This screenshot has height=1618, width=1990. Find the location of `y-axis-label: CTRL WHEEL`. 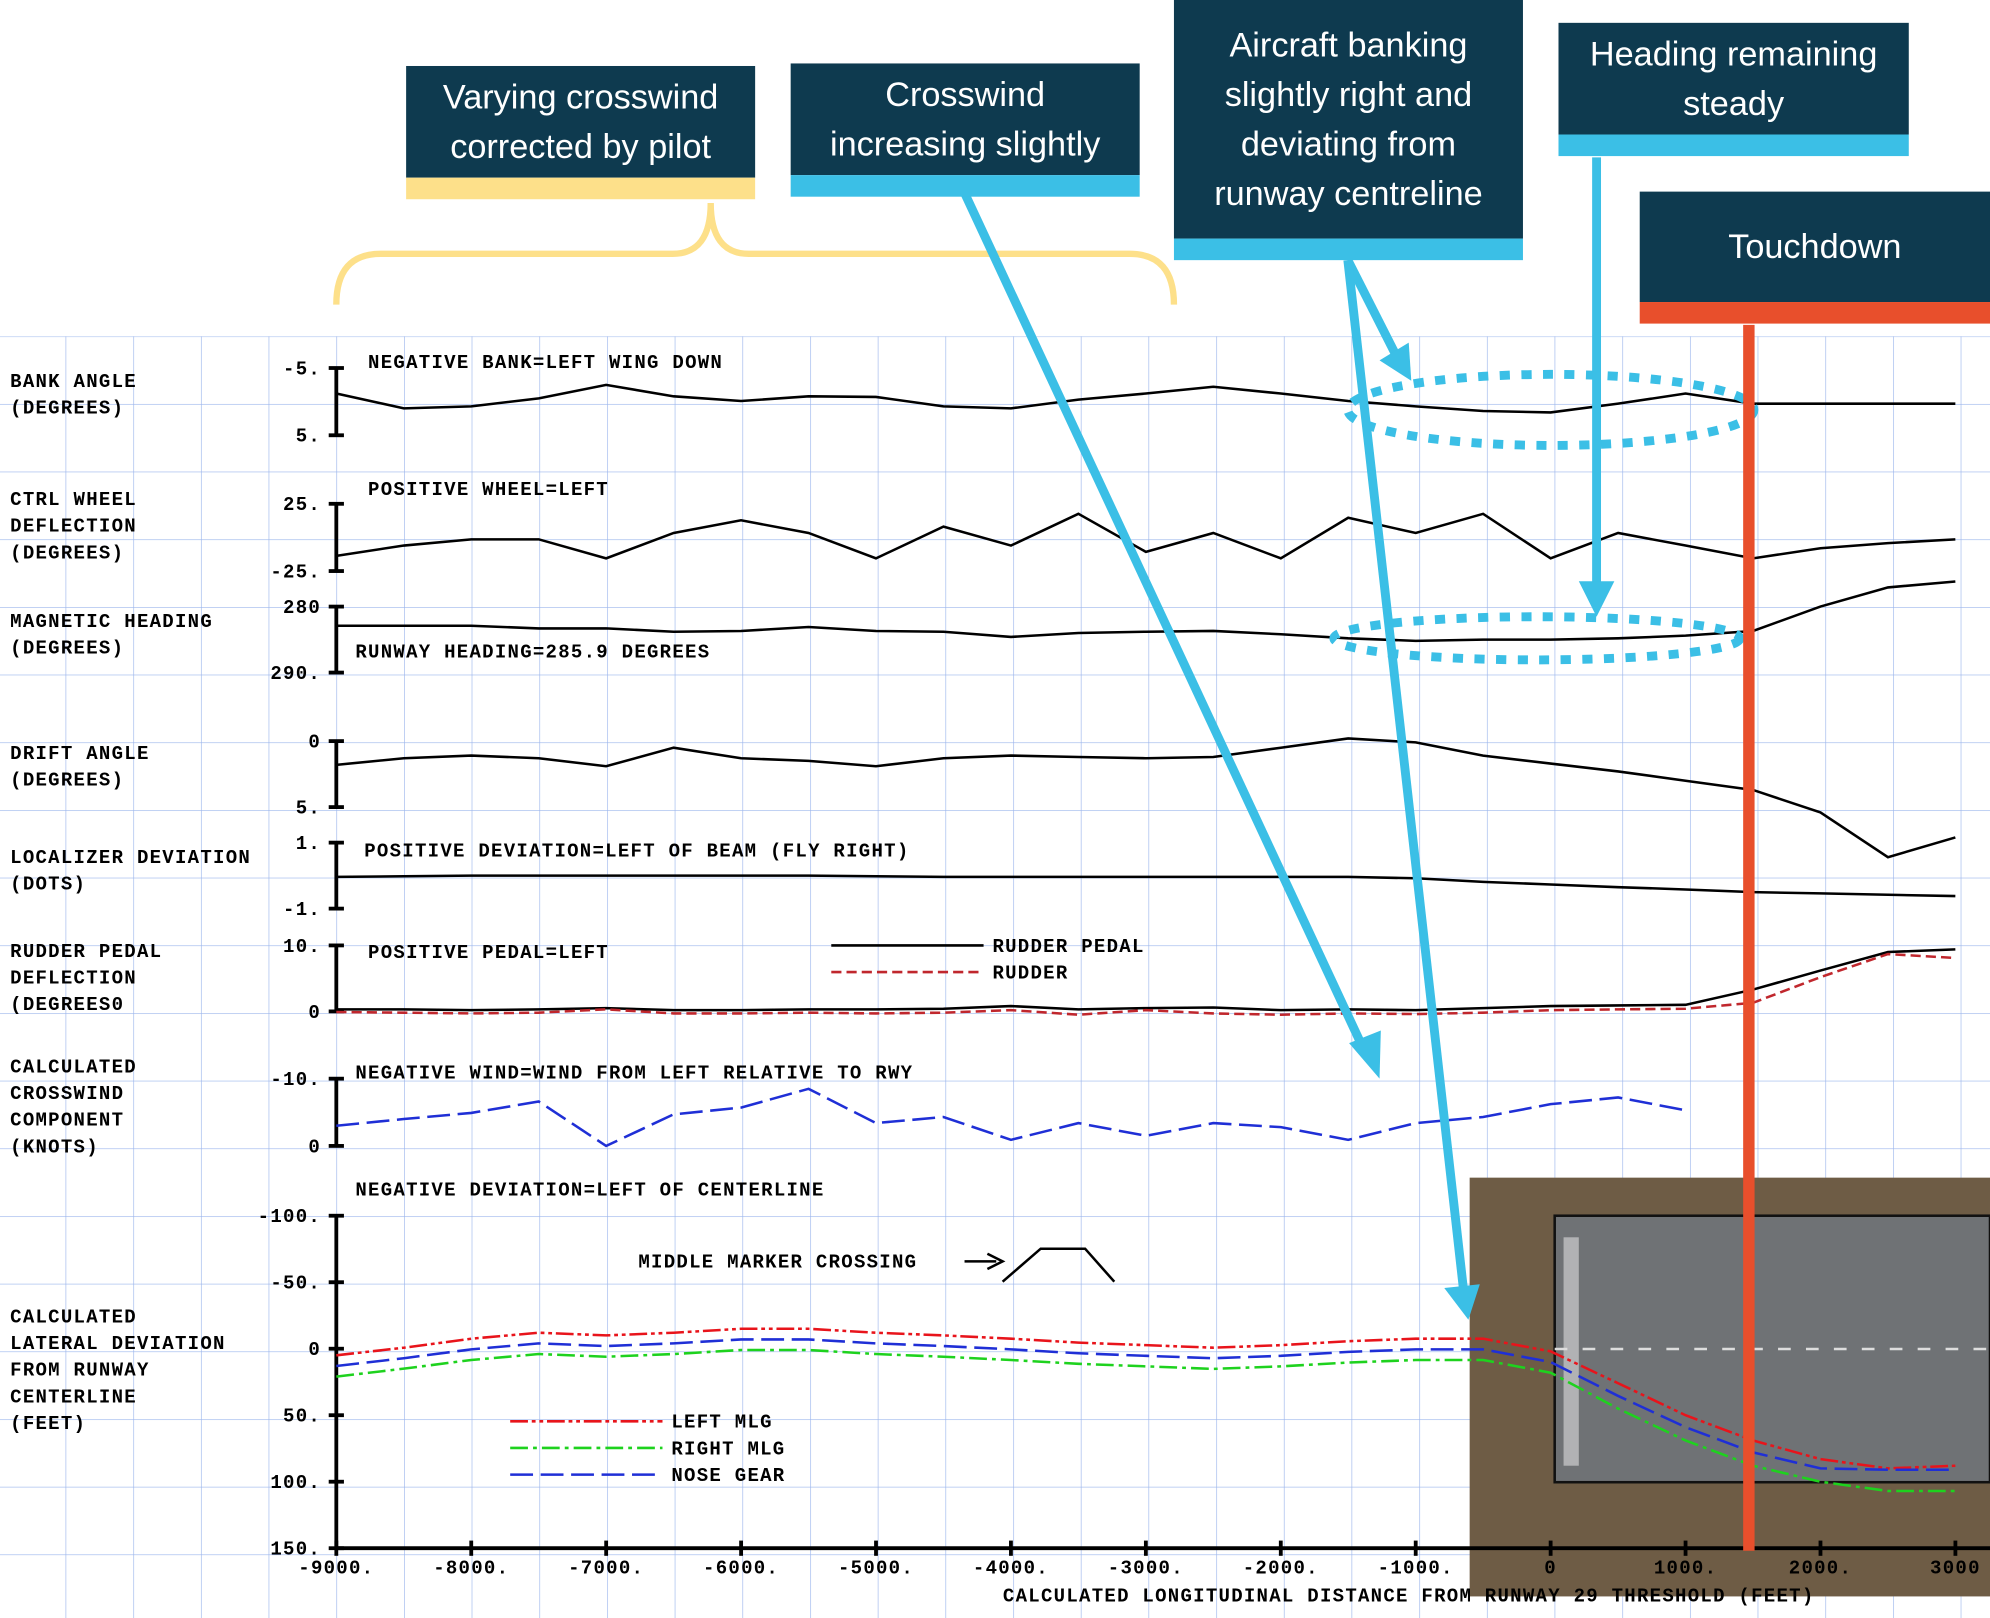

y-axis-label: CTRL WHEEL is located at coordinates (73, 500).